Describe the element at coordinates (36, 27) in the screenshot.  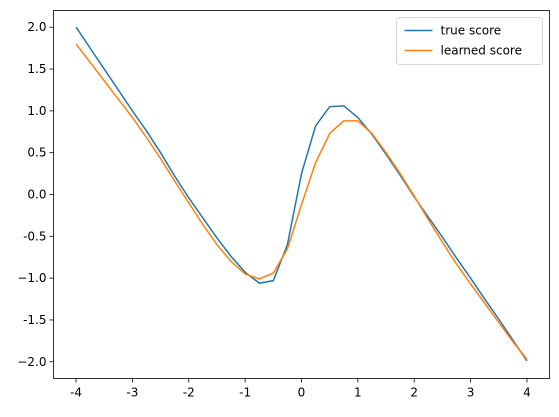
I see `y-tick-label: 2.0` at that location.